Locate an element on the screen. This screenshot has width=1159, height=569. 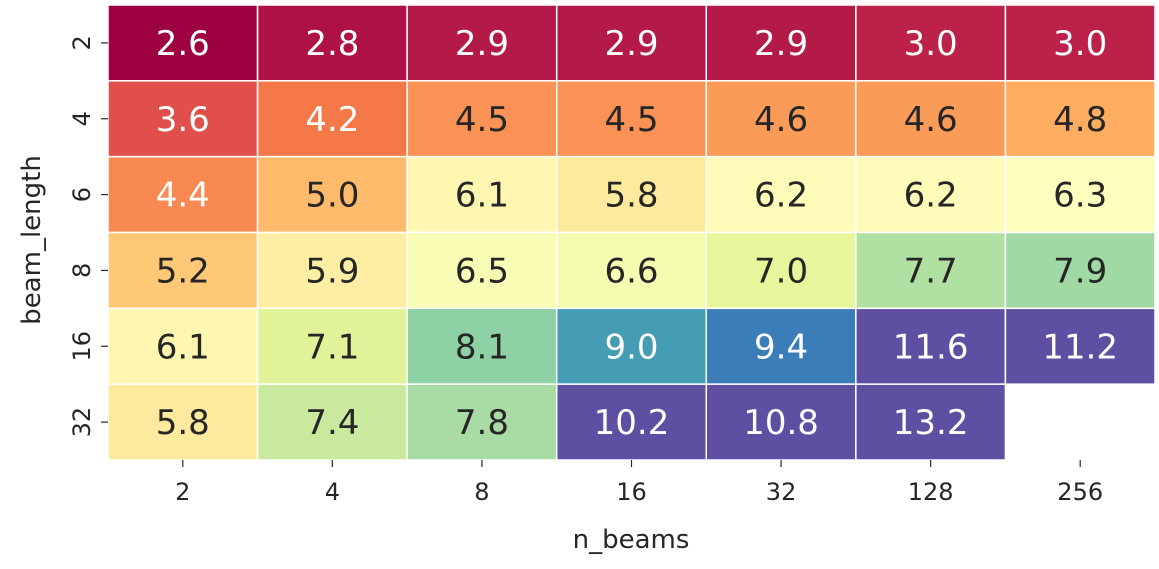
x-tick-label: 32 is located at coordinates (781, 492).